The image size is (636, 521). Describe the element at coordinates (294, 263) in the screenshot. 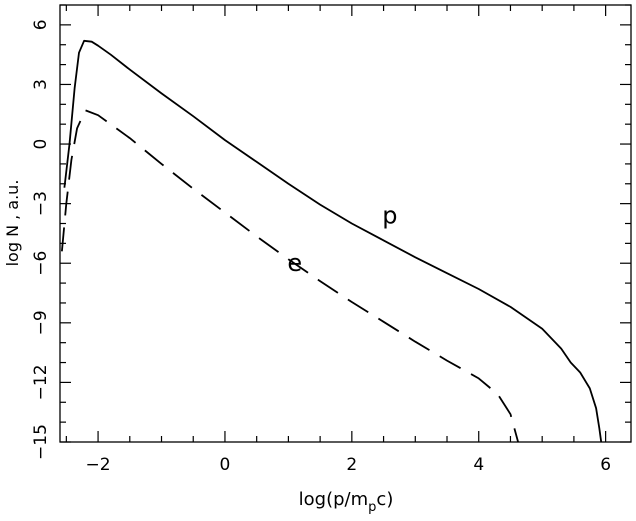

I see `series-e-label: e` at that location.